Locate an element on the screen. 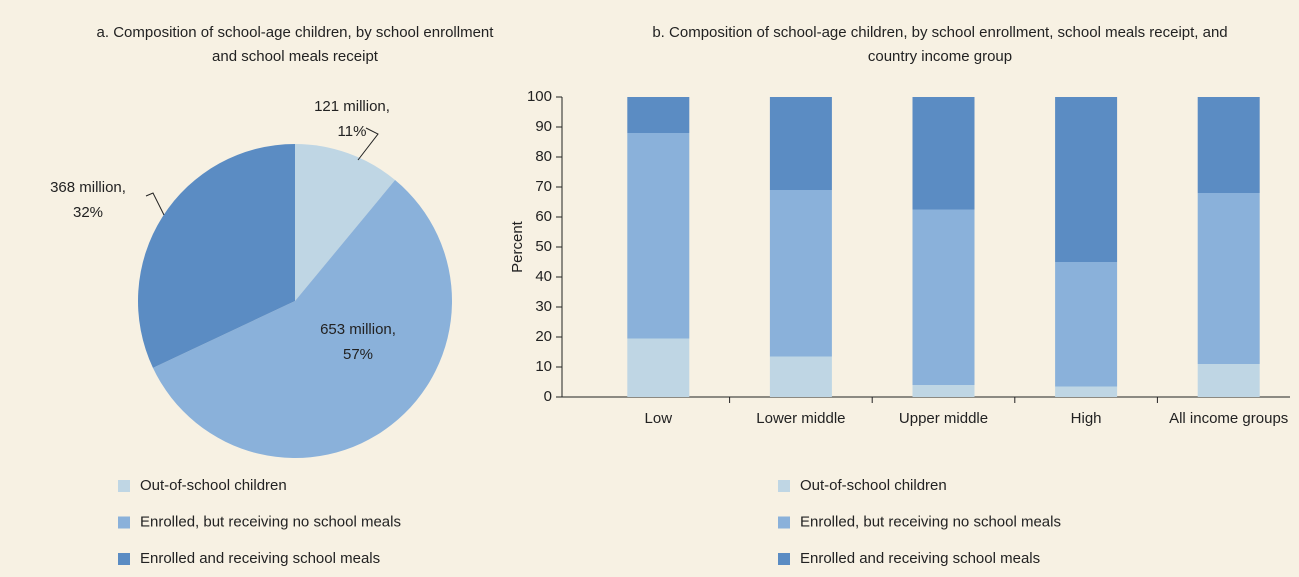 Image resolution: width=1299 pixels, height=577 pixels. x-tick-label: Upper middle is located at coordinates (943, 418).